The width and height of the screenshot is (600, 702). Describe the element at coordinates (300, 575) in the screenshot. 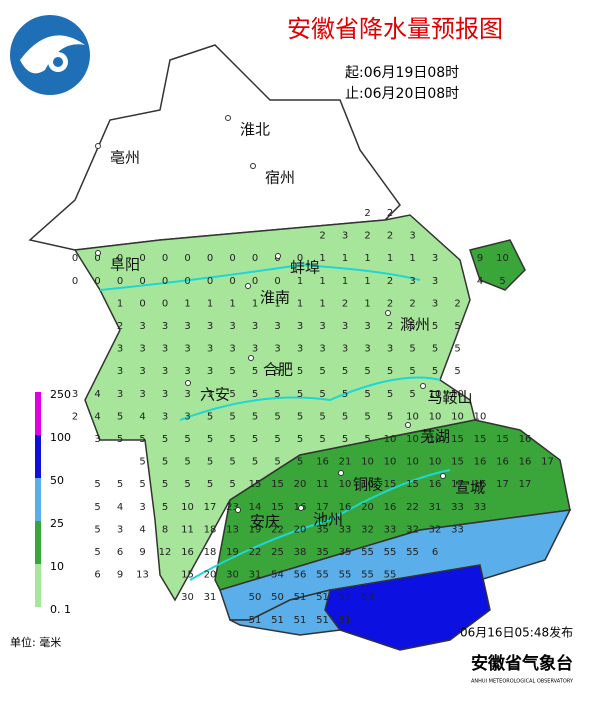

I see `grid-value: 56` at that location.